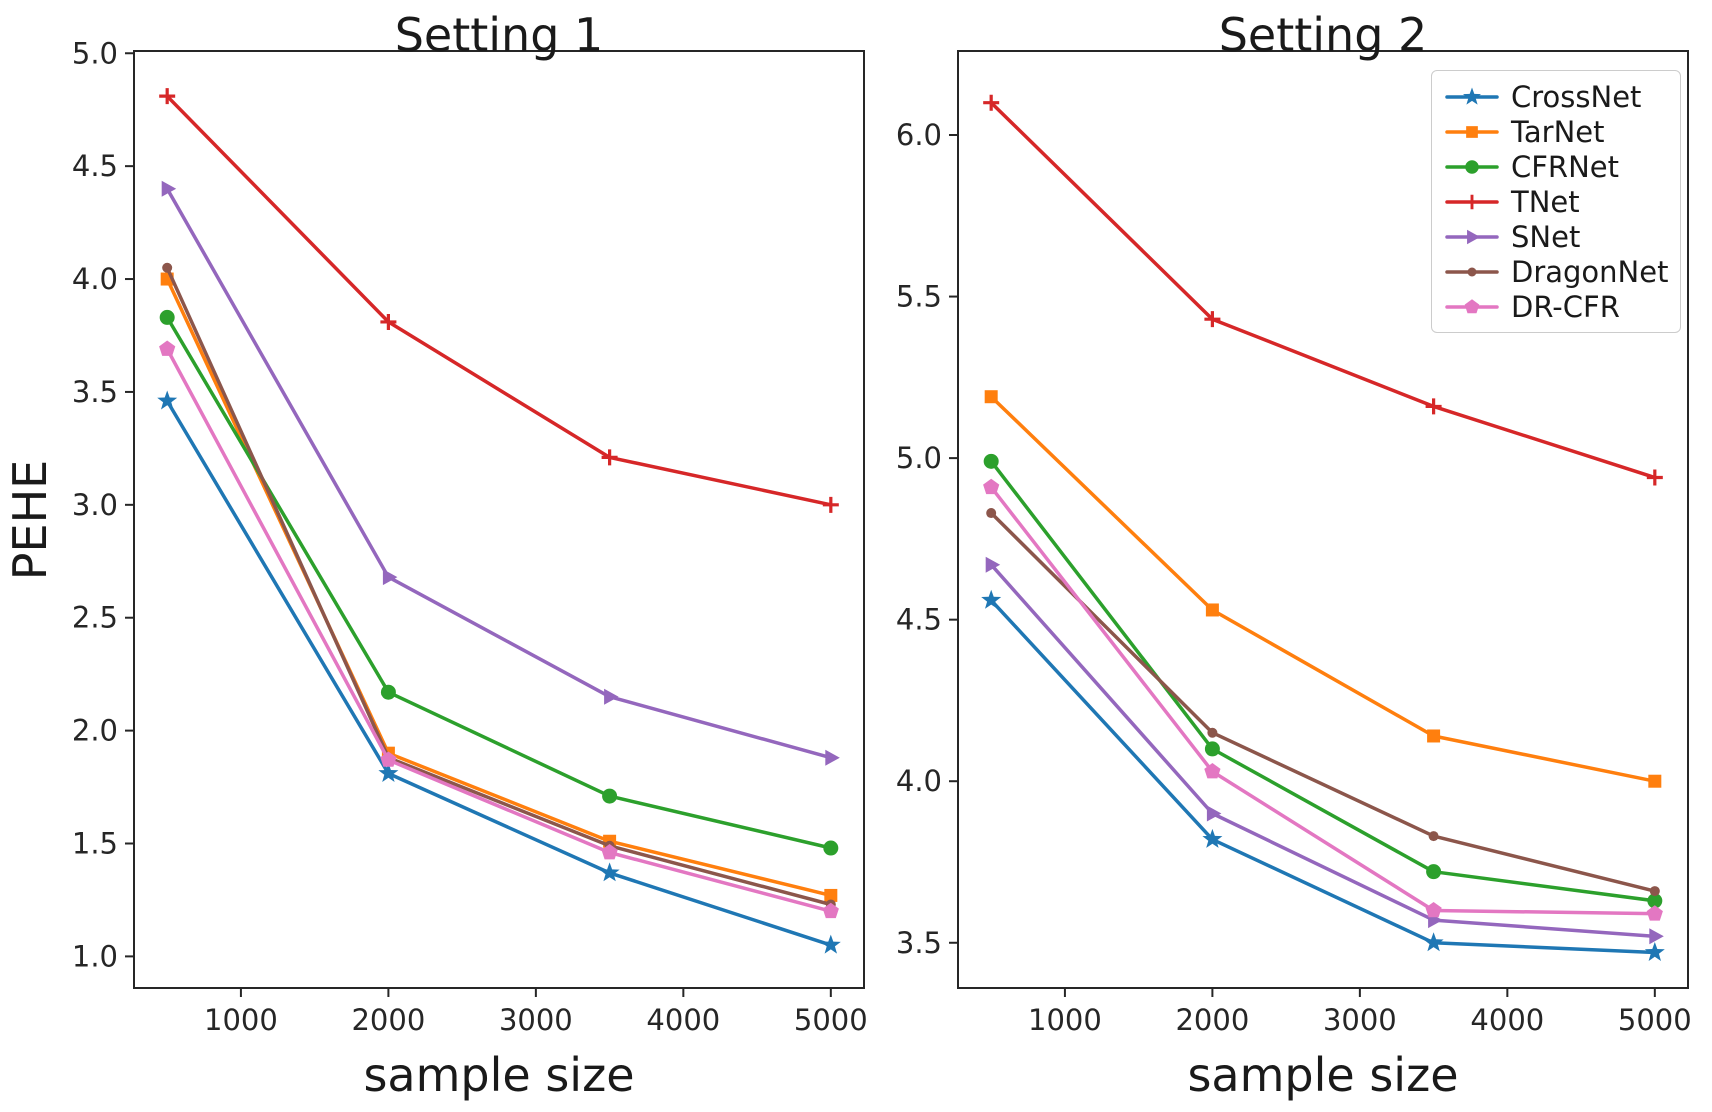  Describe the element at coordinates (95, 956) in the screenshot. I see `y-tick-label: 1.0` at that location.